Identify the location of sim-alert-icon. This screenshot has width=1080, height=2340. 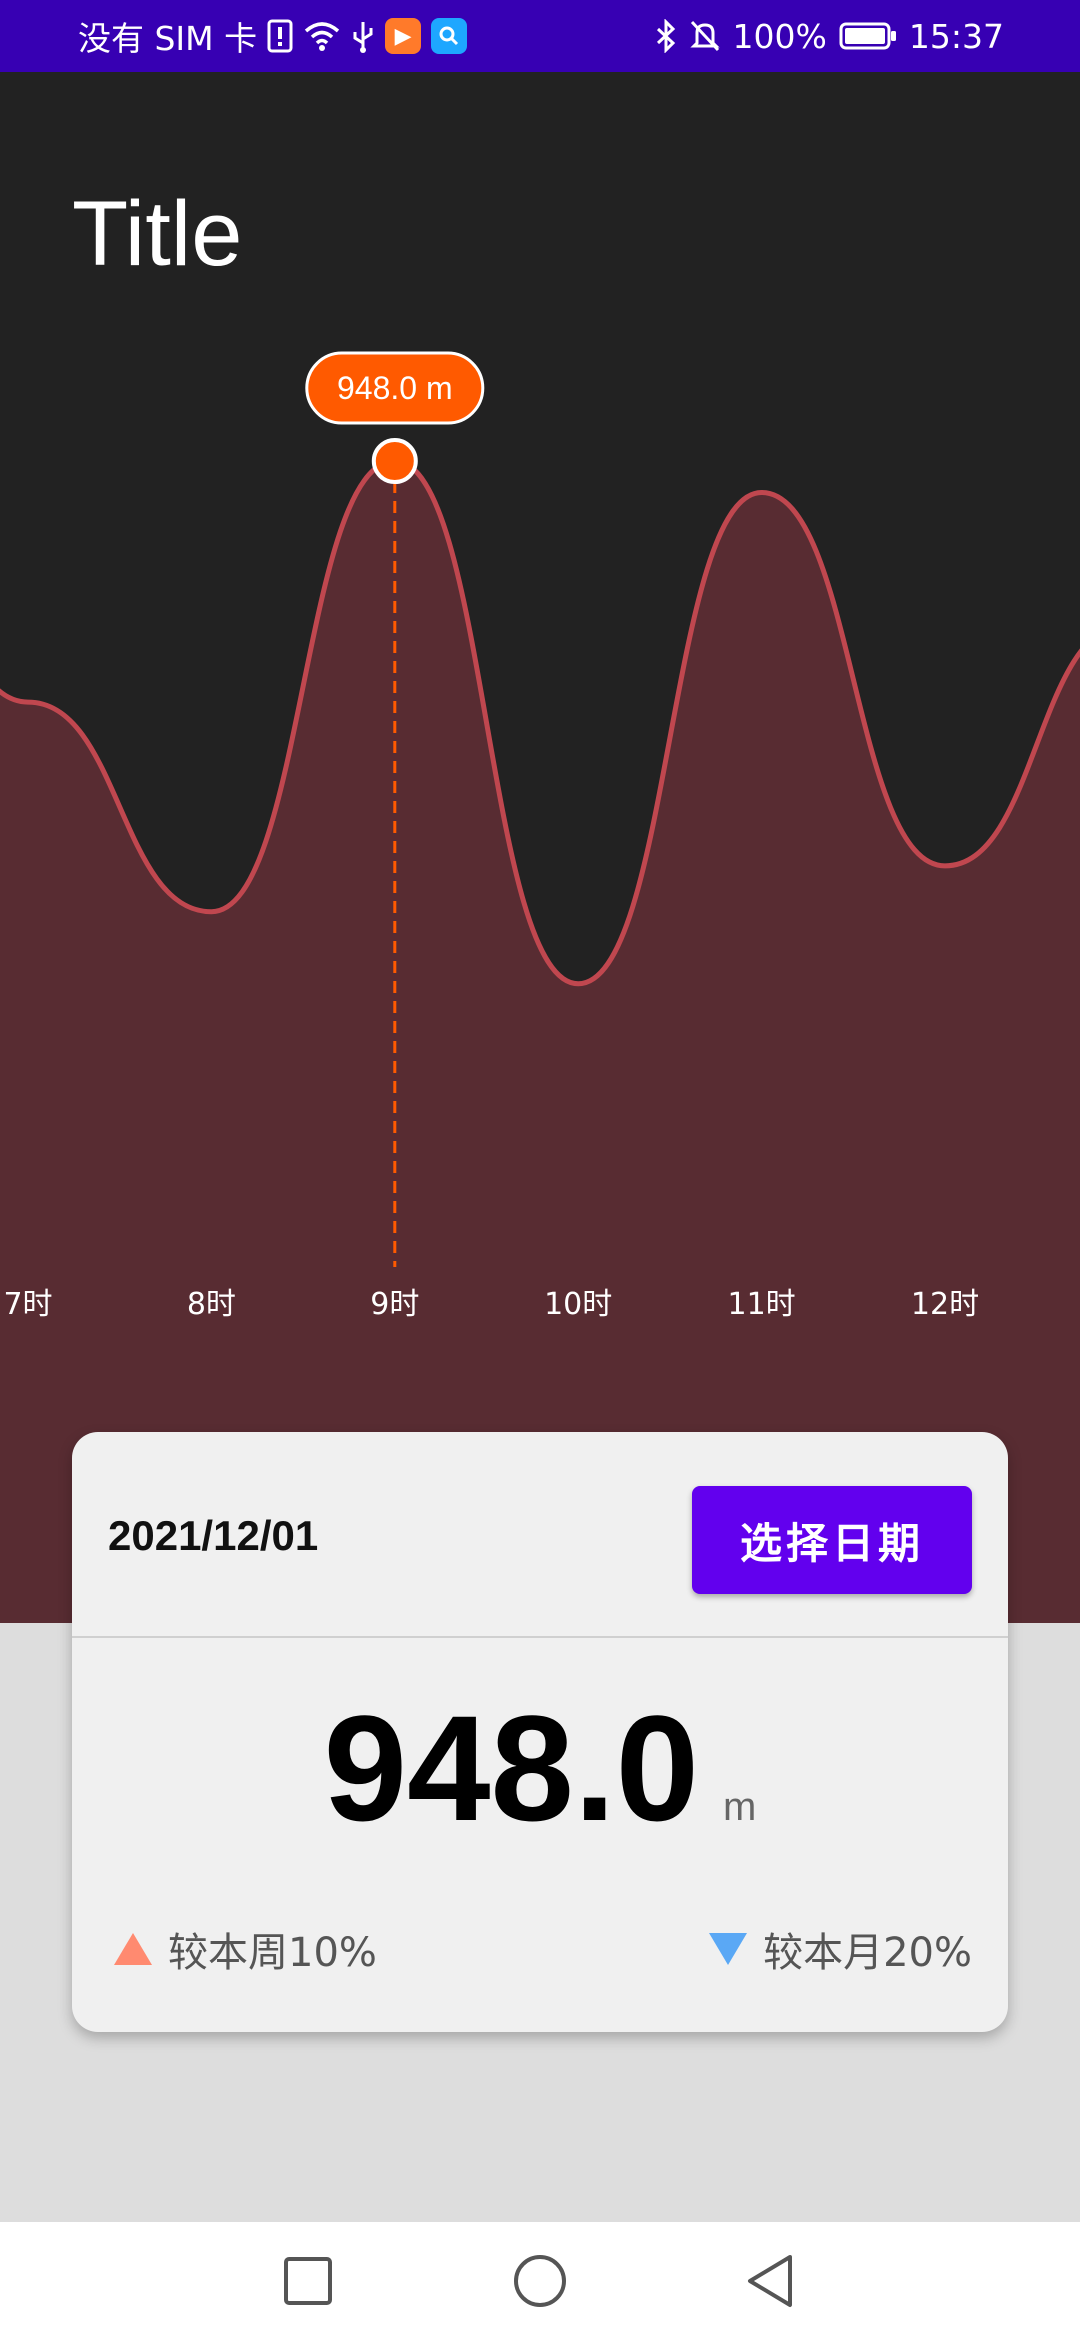
(280, 36).